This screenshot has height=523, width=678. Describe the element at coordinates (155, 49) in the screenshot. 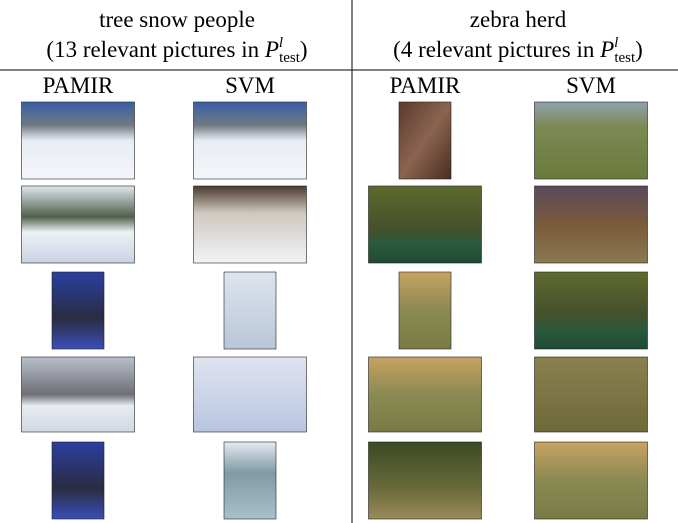

I see `caption-text: (13 relevant pictures in` at that location.